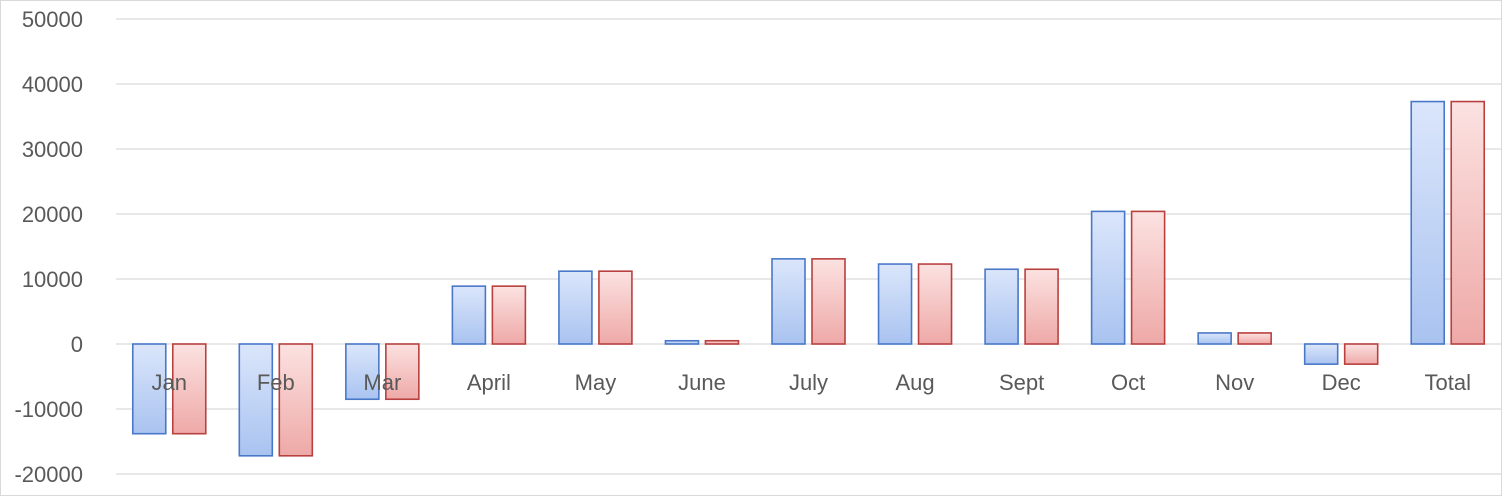  Describe the element at coordinates (1447, 382) in the screenshot. I see `category-label: Total` at that location.